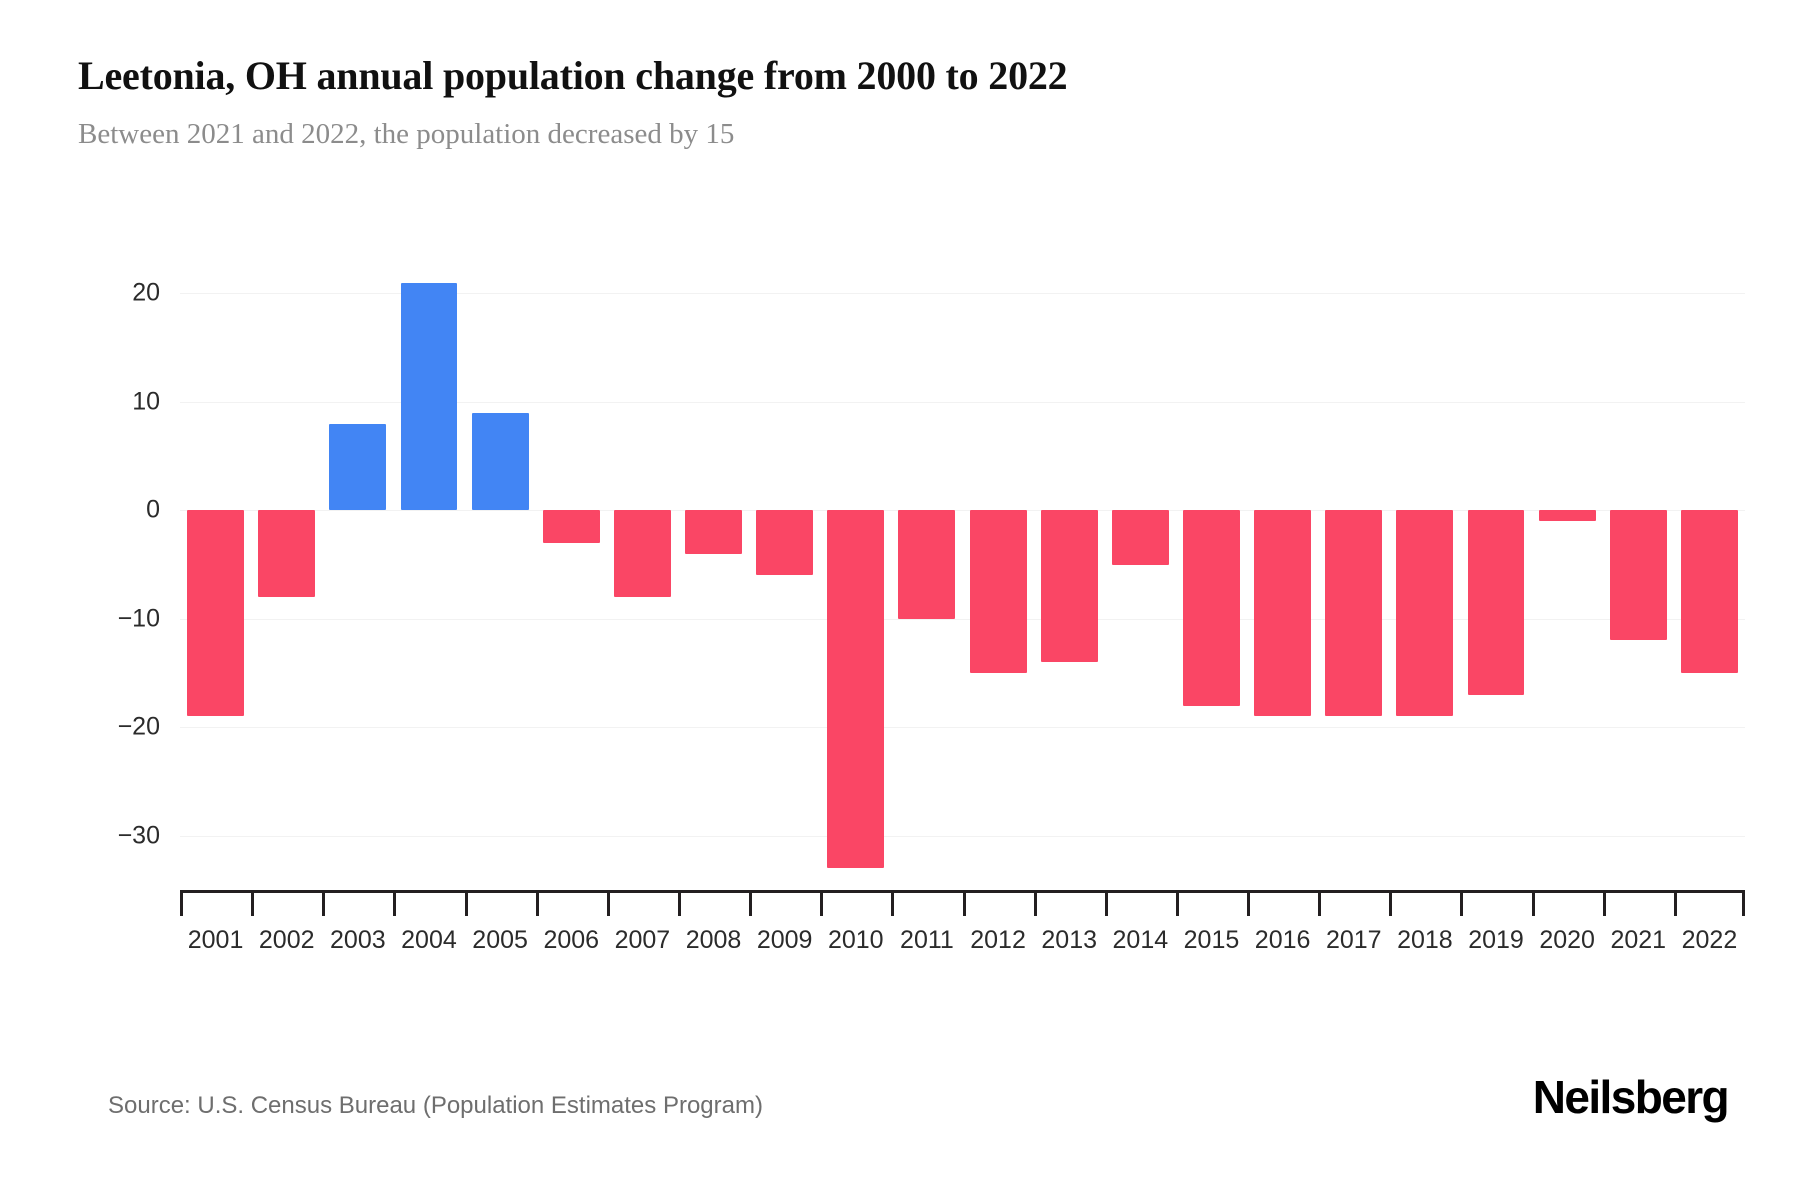  What do you see at coordinates (1283, 613) in the screenshot?
I see `bar-2016` at bounding box center [1283, 613].